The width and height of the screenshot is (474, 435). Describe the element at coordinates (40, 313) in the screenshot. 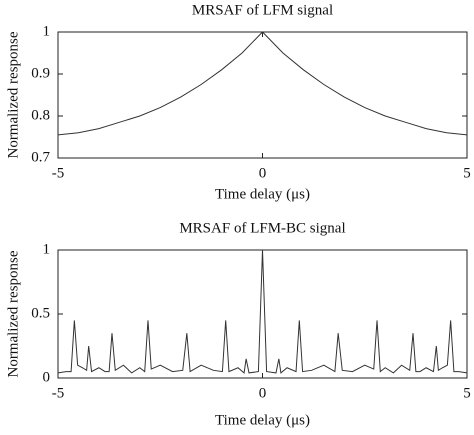

I see `y-tick-label: 0.5` at that location.